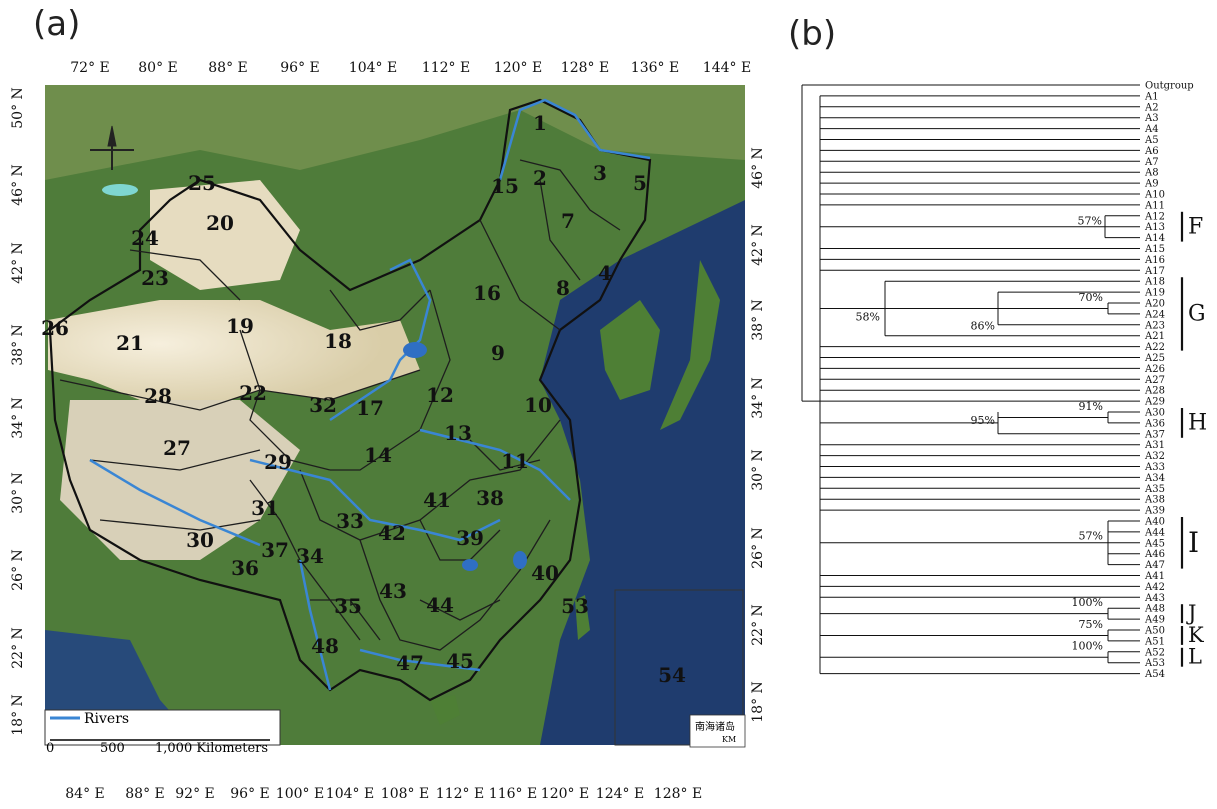  I want to click on taxon-label: A22, so click(1154, 347).